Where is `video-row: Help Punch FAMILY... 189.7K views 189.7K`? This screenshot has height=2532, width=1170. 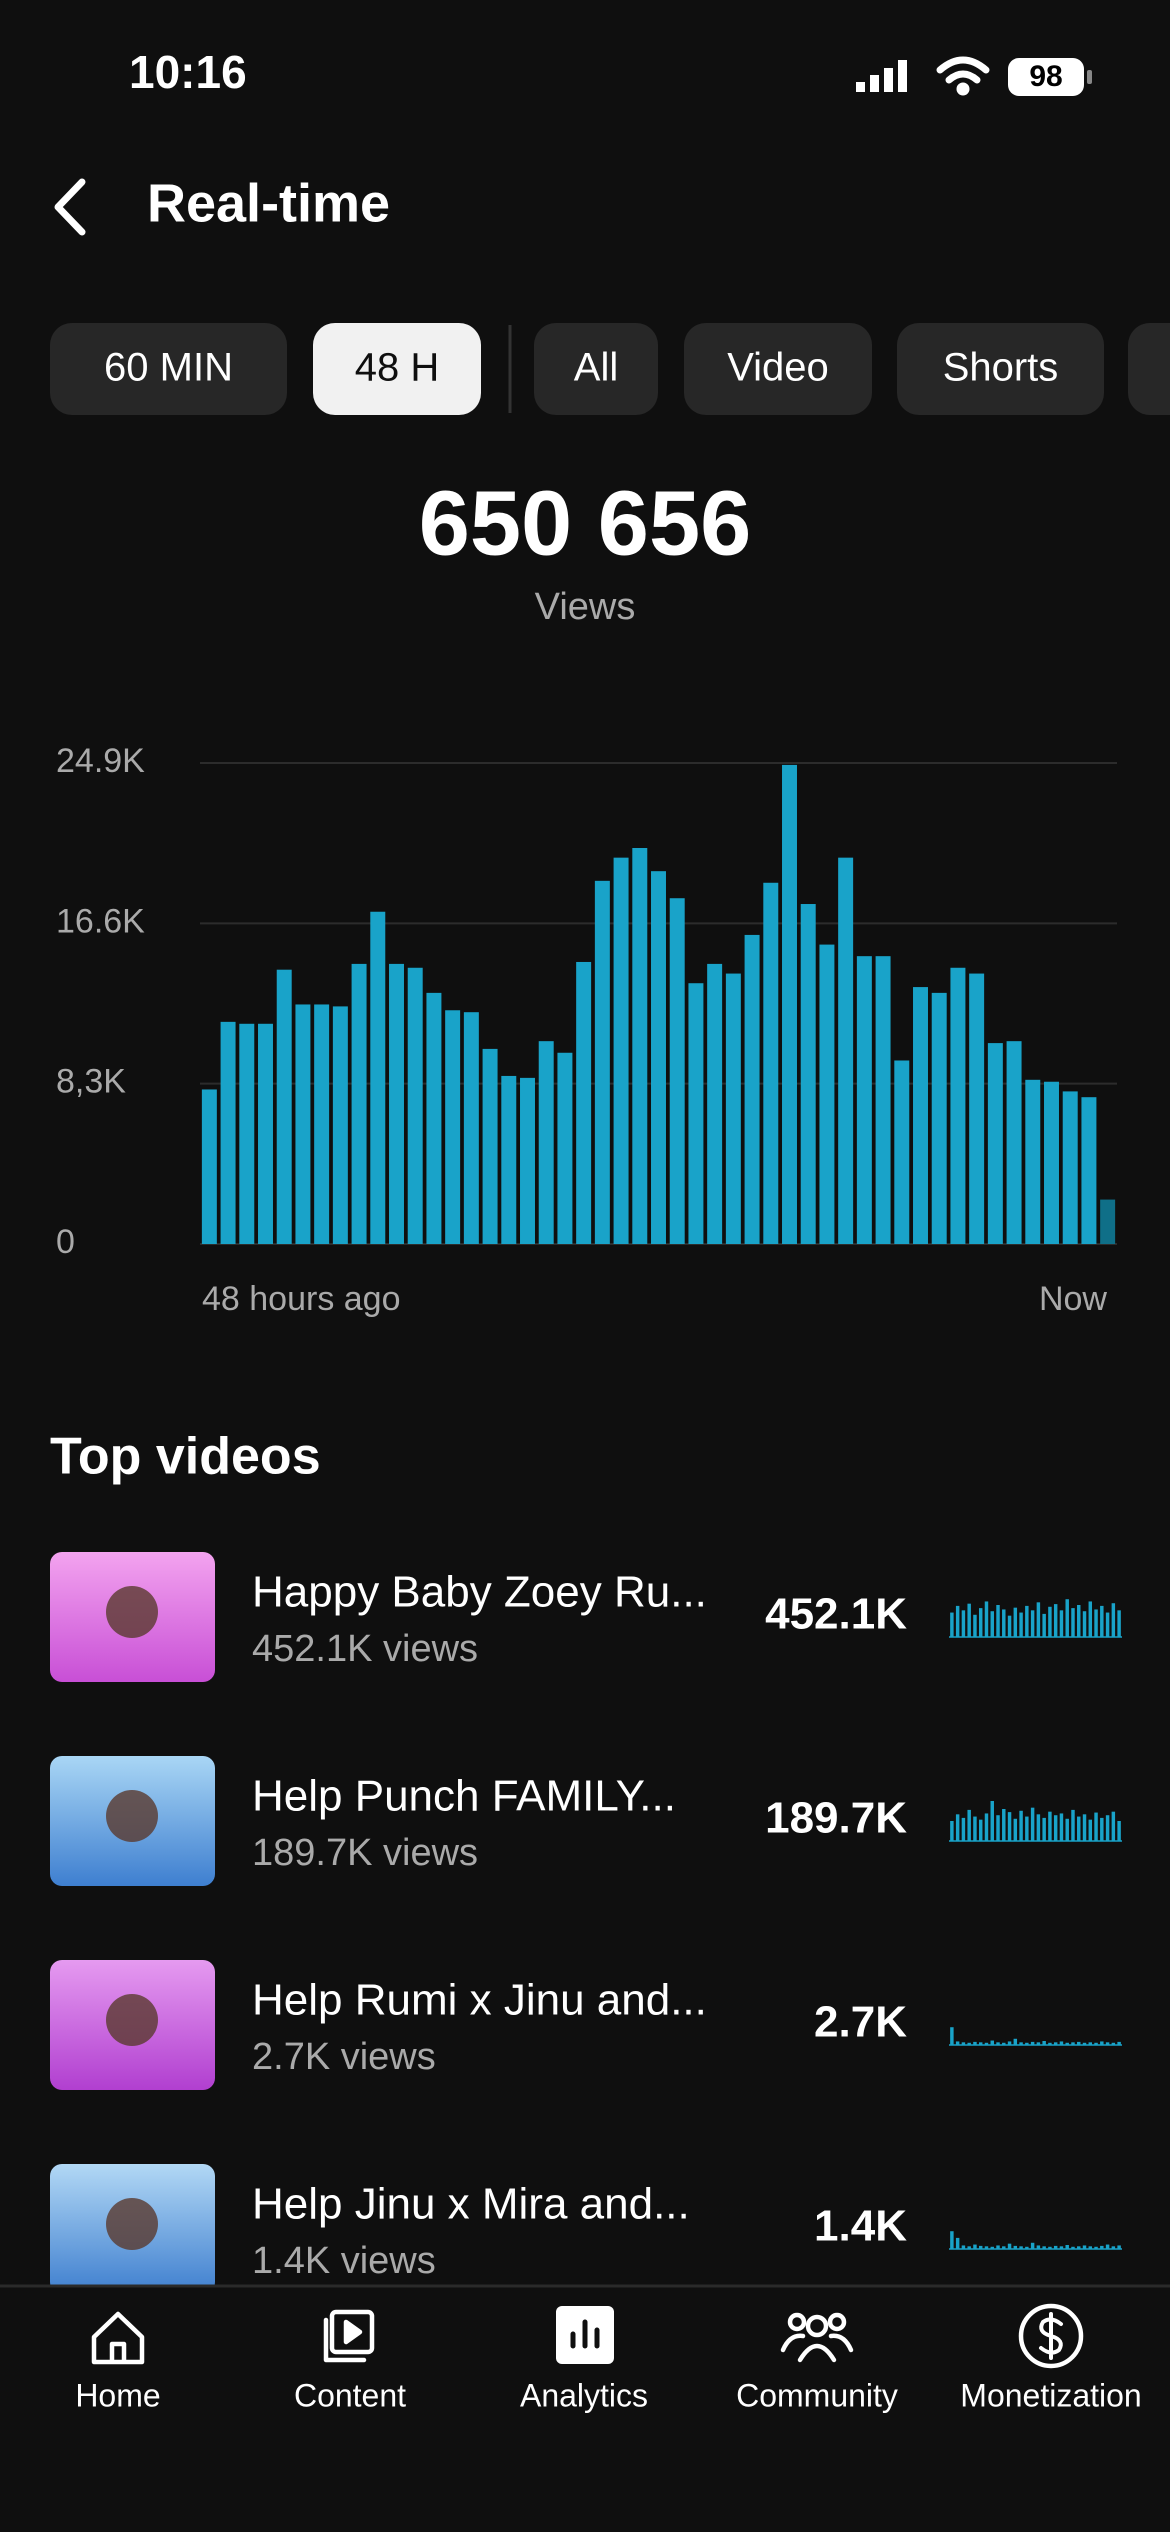
video-row: Help Punch FAMILY... 189.7K views 189.7K is located at coordinates (586, 1821).